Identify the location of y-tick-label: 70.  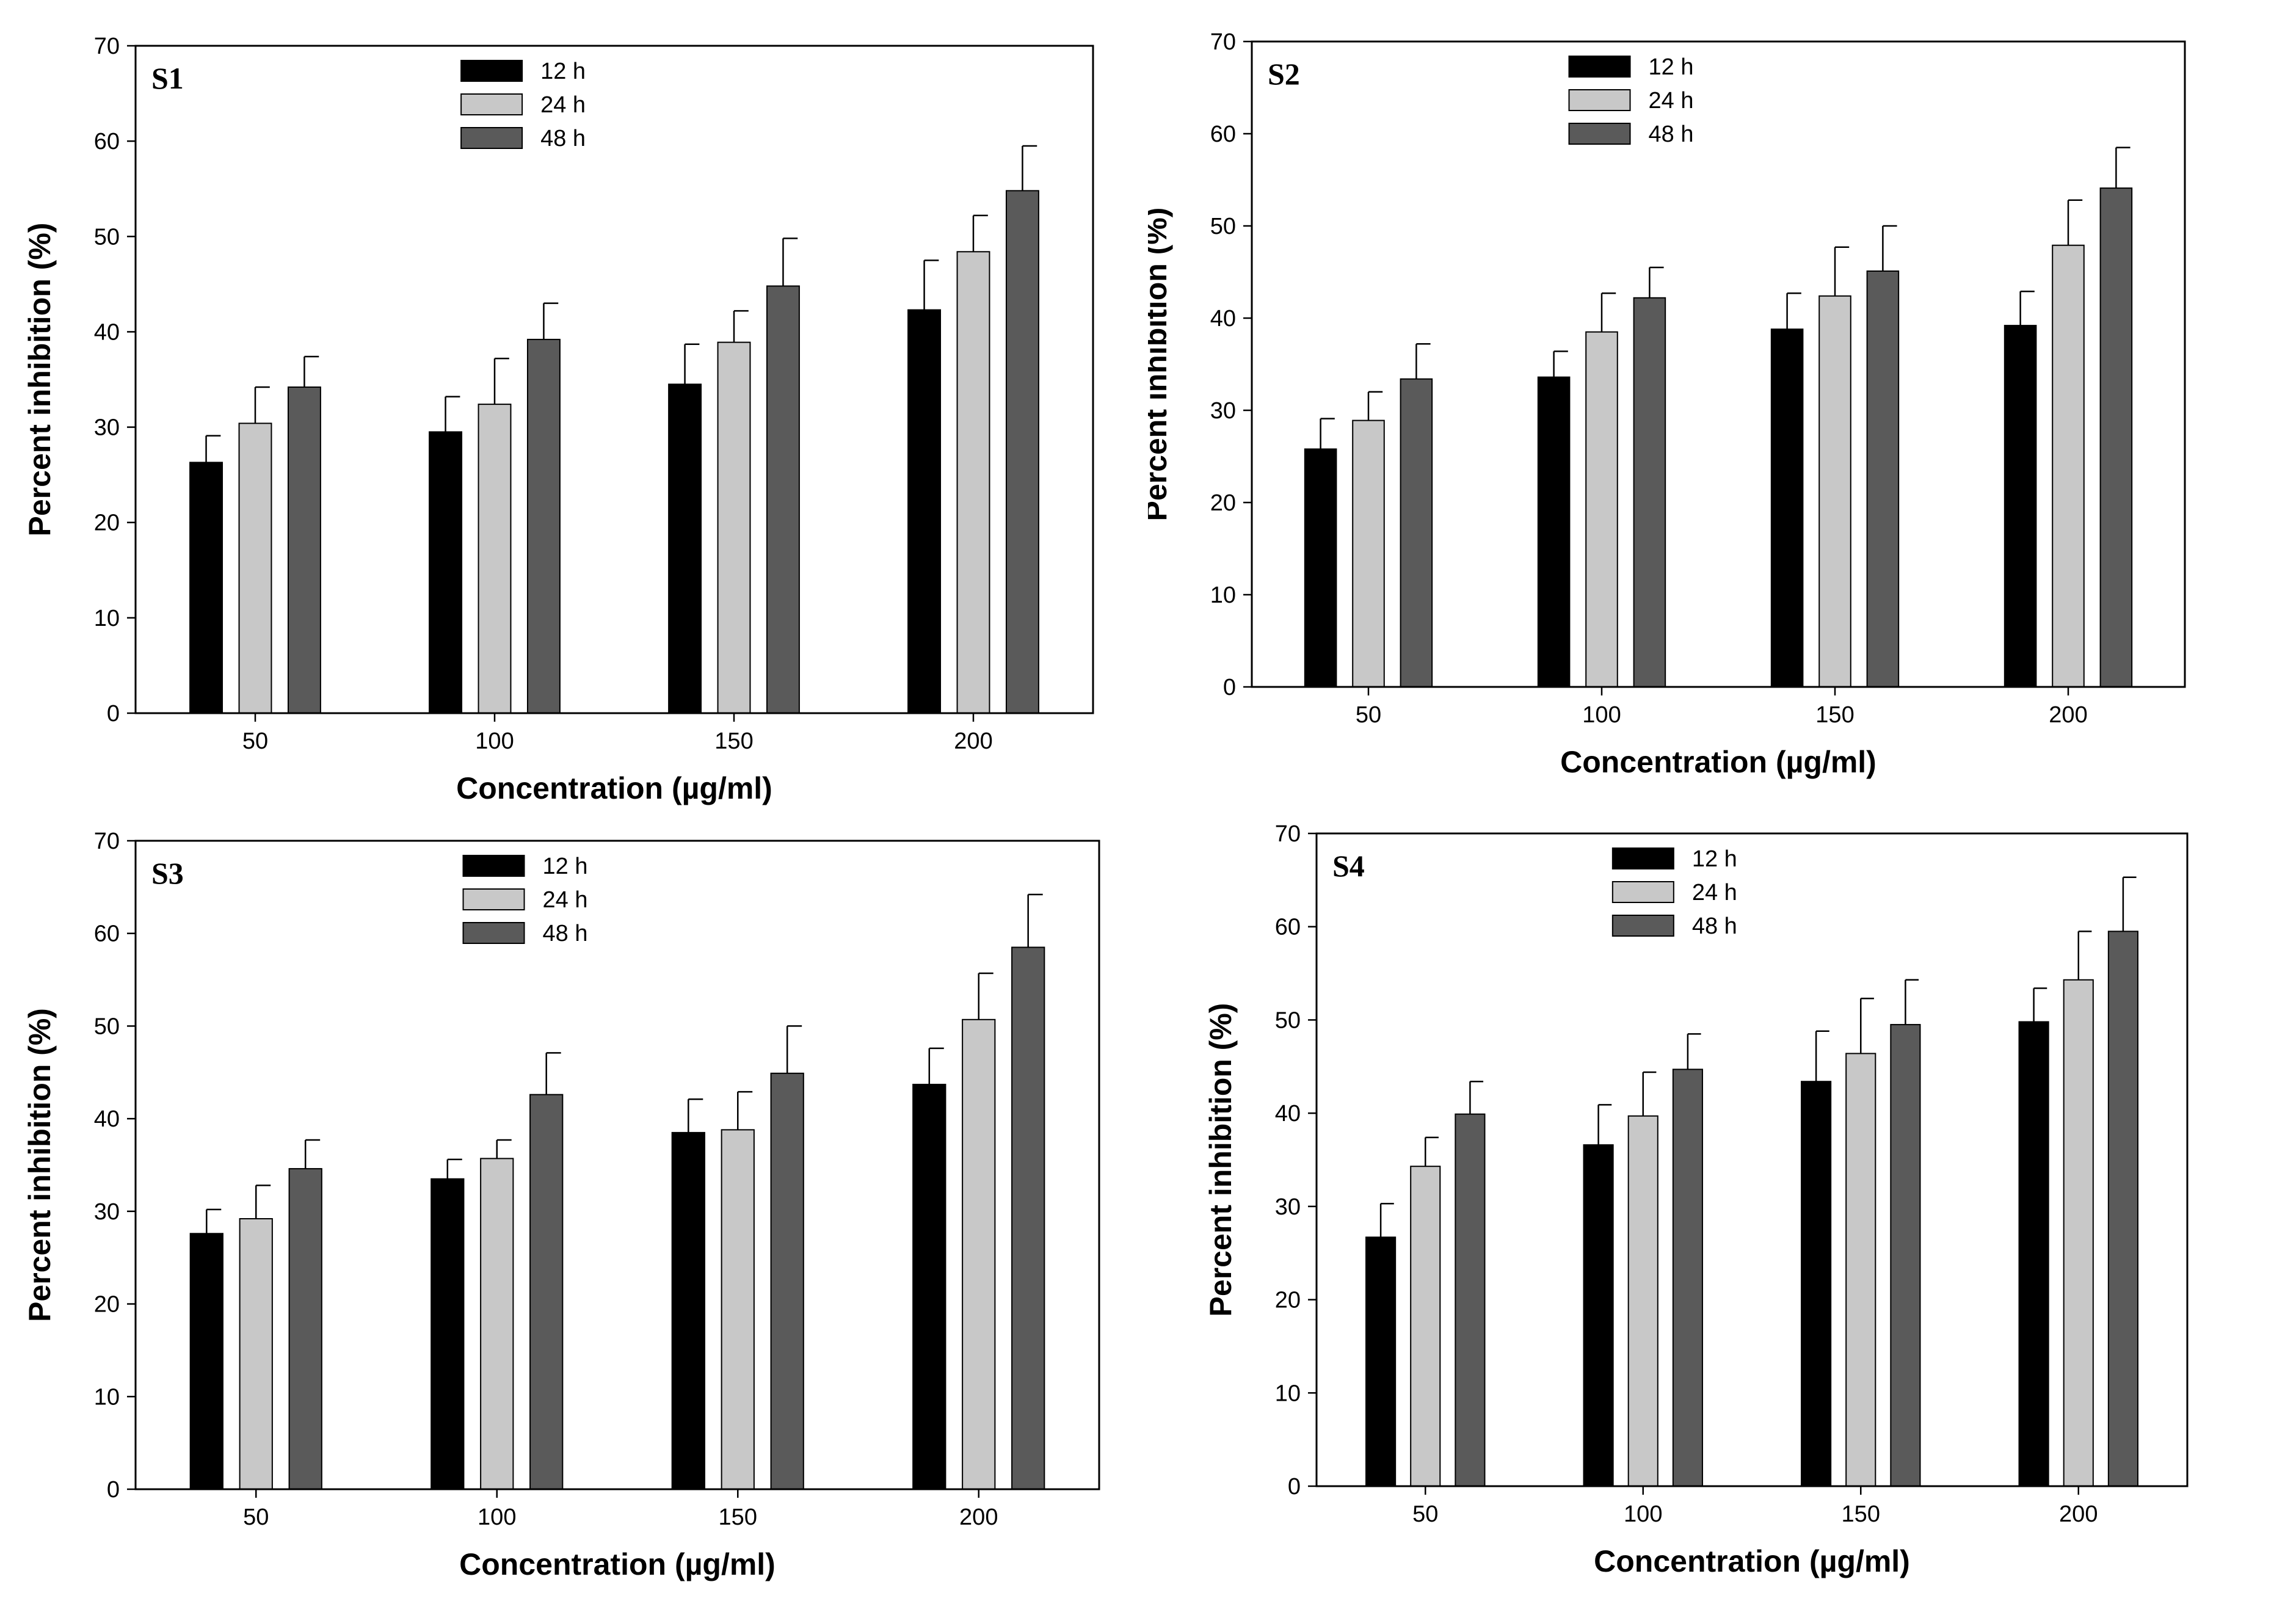
(107, 46).